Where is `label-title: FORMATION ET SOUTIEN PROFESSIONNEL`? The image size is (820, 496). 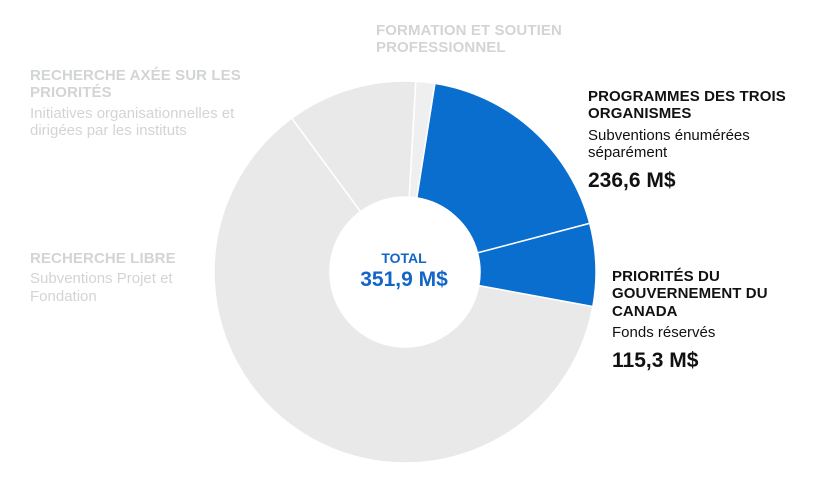
label-title: FORMATION ET SOUTIEN PROFESSIONNEL is located at coordinates (469, 39).